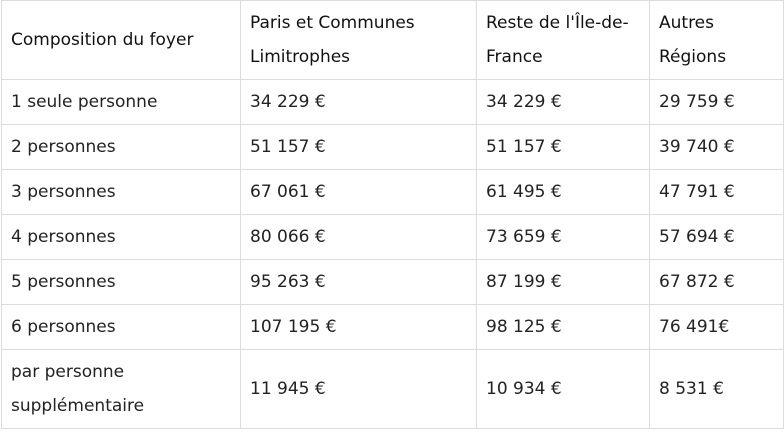  I want to click on paris-ceiling-cell: 107 195 €, so click(358, 327).